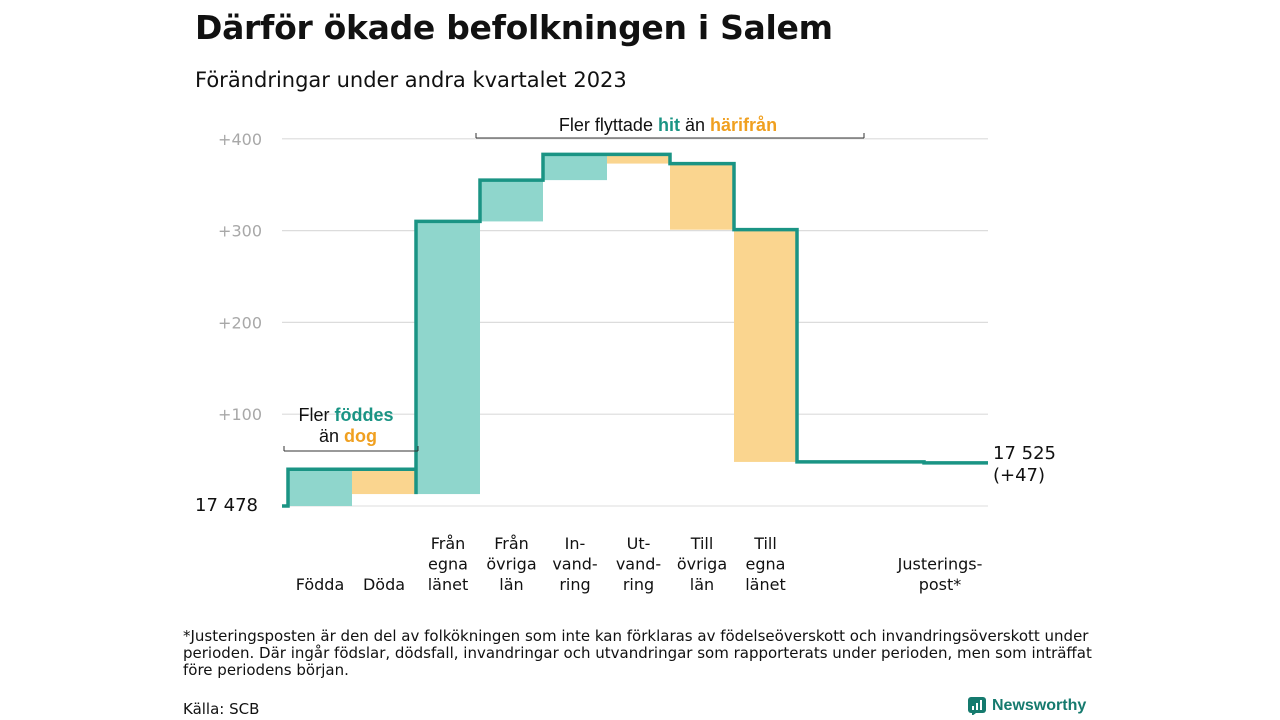 The image size is (1280, 720). What do you see at coordinates (606, 125) in the screenshot?
I see `migration-prefix: Fler flyttade` at bounding box center [606, 125].